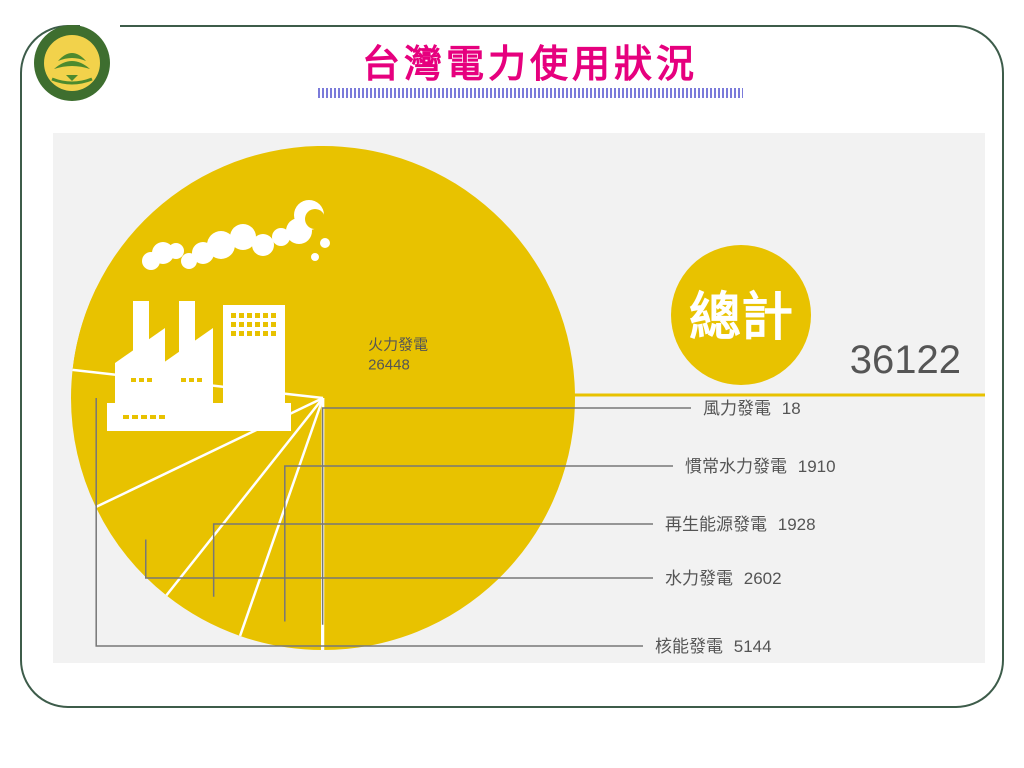 The width and height of the screenshot is (1024, 768). I want to click on label-slice-0-name: 火力發電, so click(398, 345).